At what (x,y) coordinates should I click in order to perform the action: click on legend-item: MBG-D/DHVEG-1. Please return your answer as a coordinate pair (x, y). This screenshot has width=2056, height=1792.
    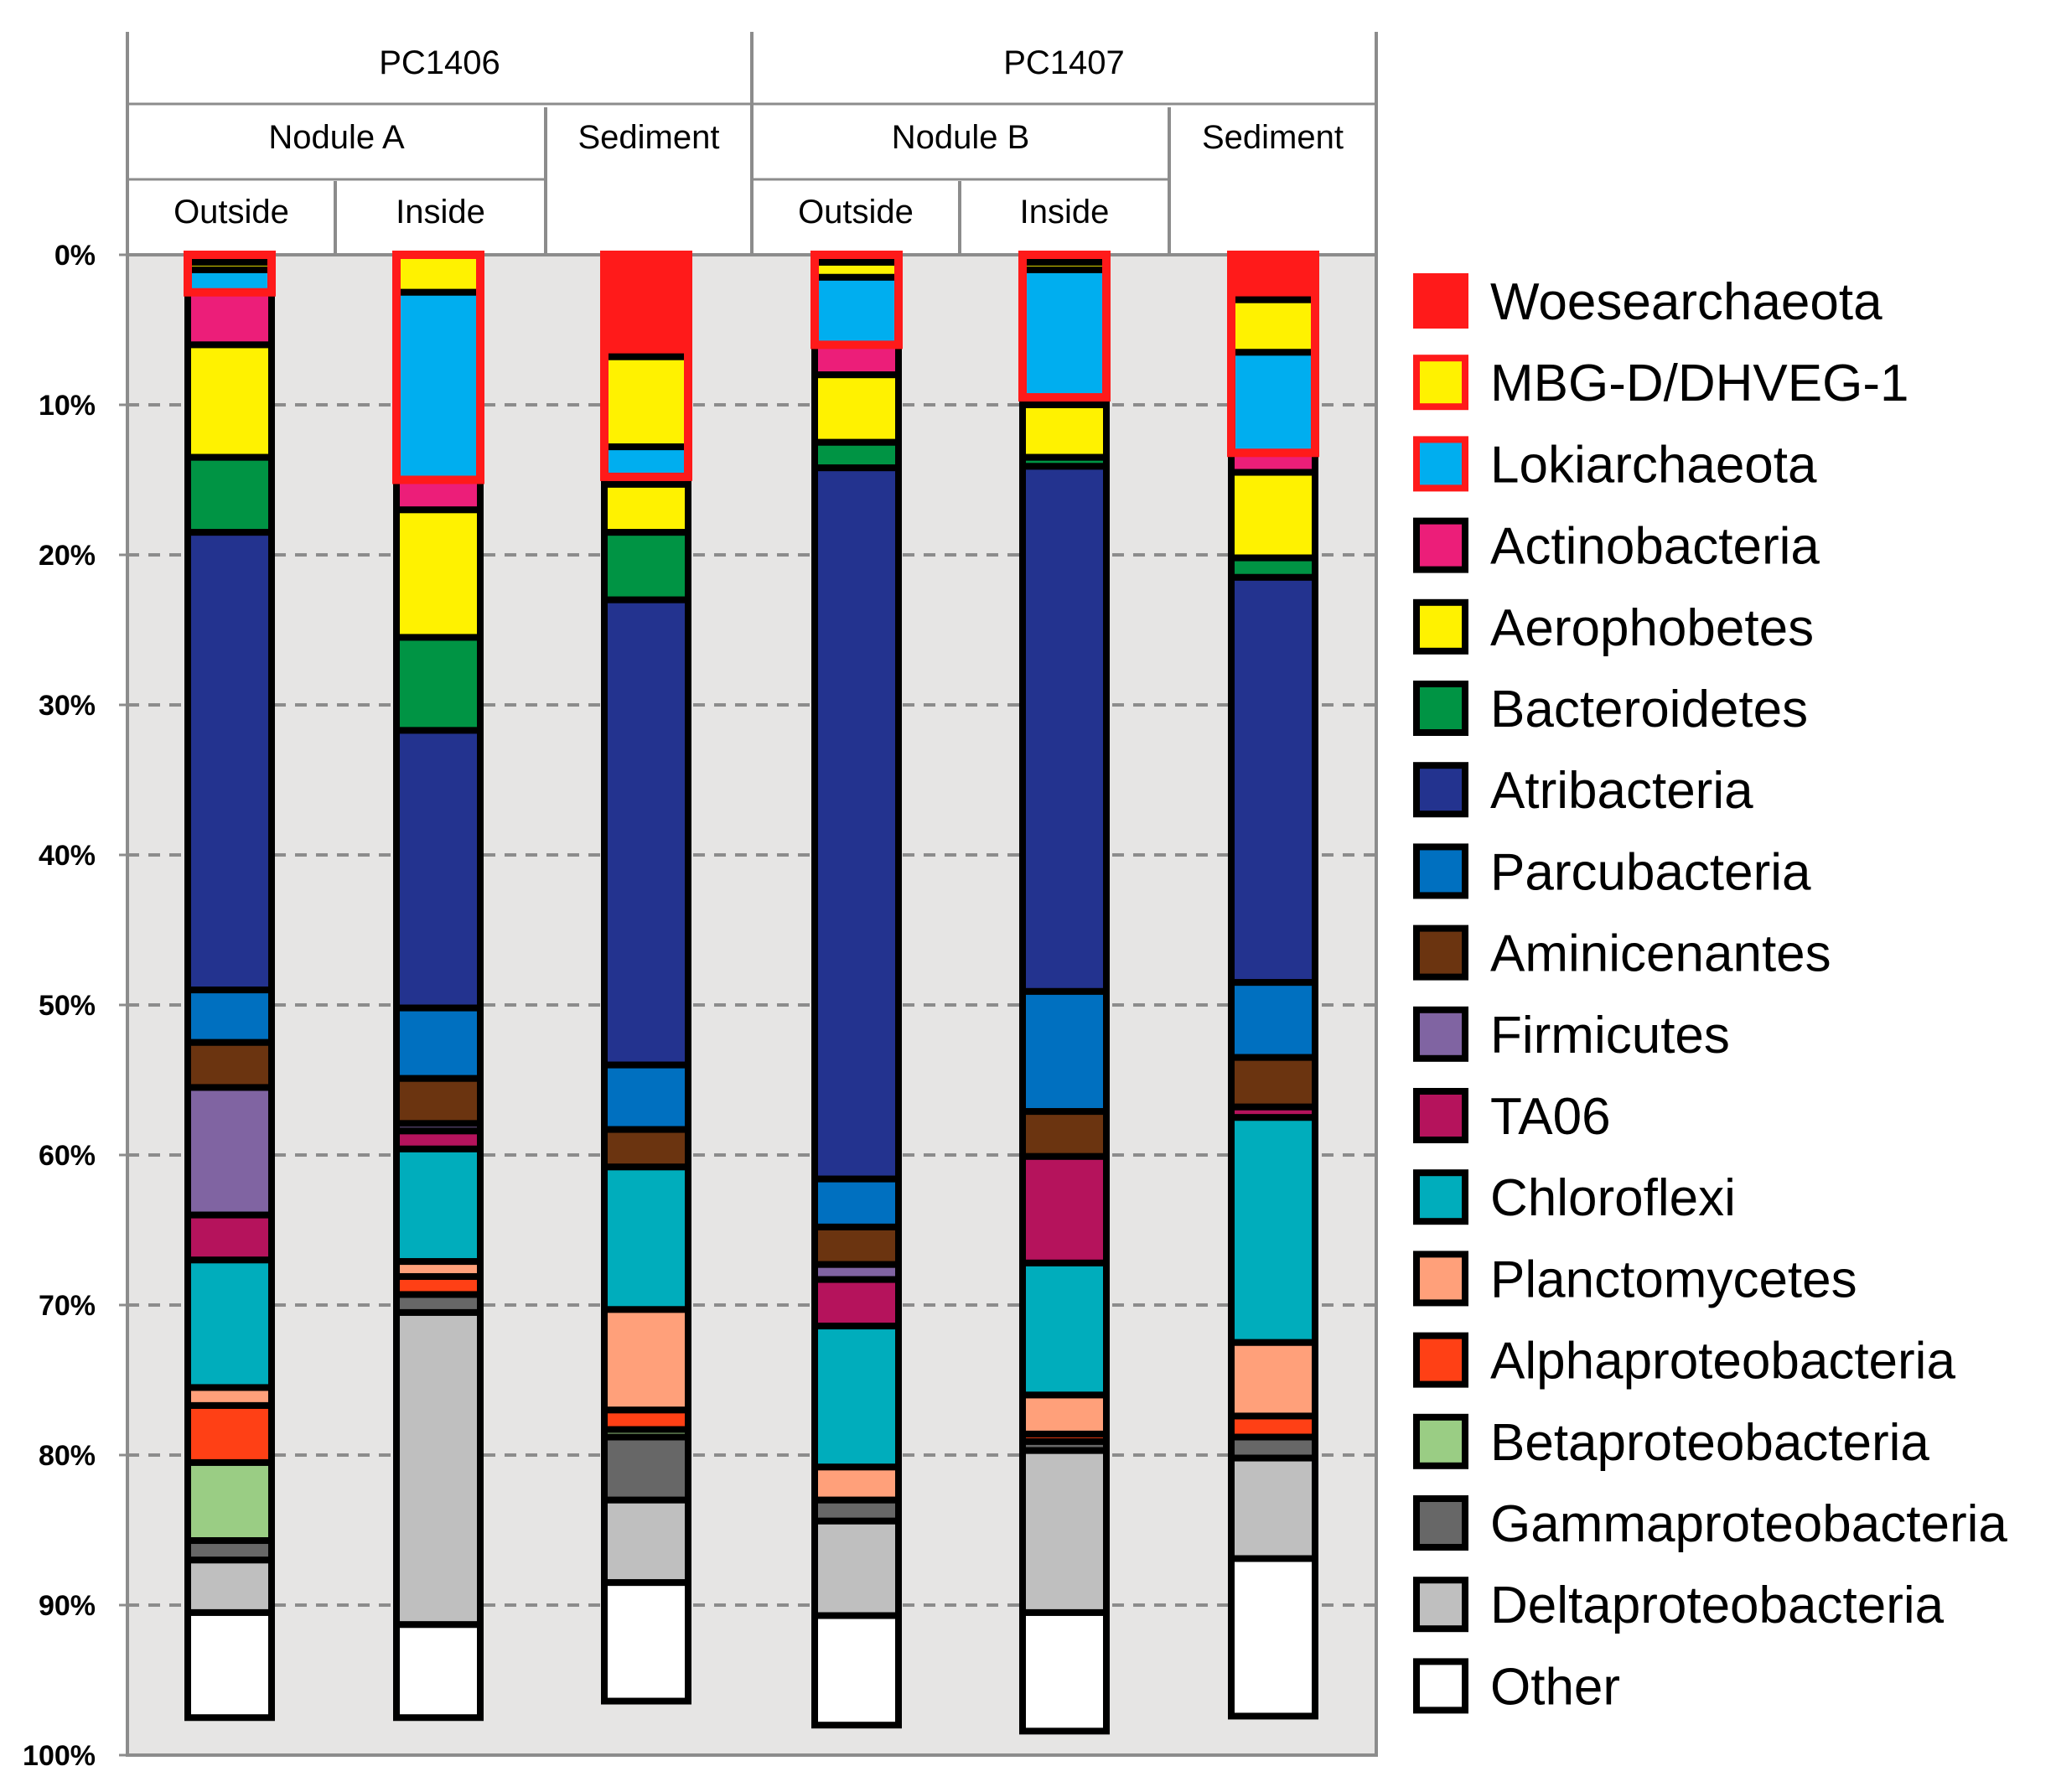
    Looking at the image, I should click on (1660, 383).